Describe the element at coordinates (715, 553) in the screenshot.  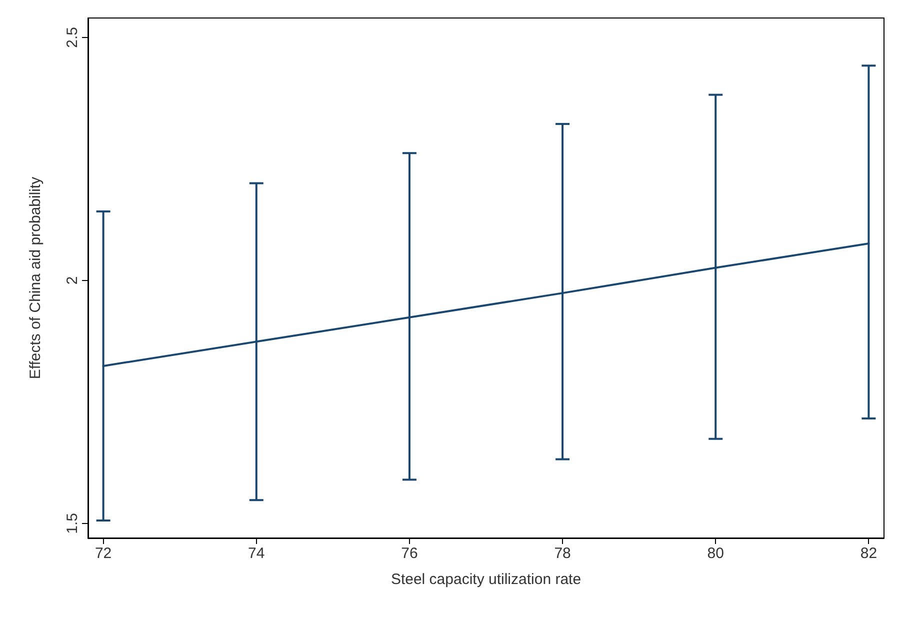
I see `x-tick-label: 80` at that location.